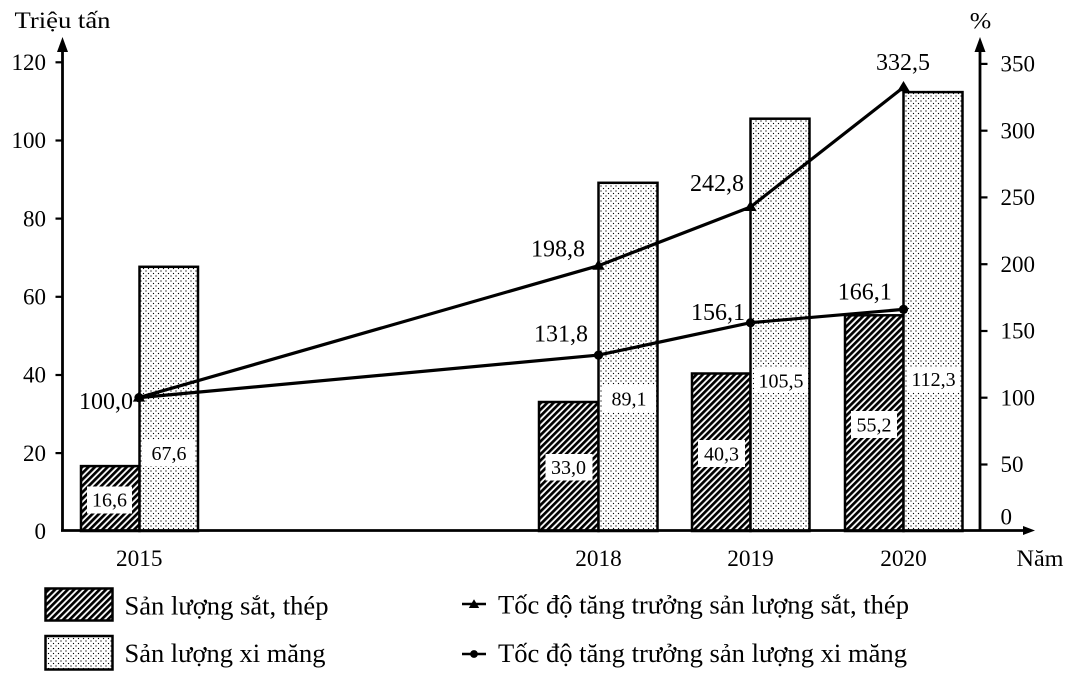 The width and height of the screenshot is (1068, 679). What do you see at coordinates (702, 653) in the screenshot?
I see `svg-text:Tốc độ tăng trưởng sản lượng x: Tốc độ tăng trưởng sản lượng xi măng` at bounding box center [702, 653].